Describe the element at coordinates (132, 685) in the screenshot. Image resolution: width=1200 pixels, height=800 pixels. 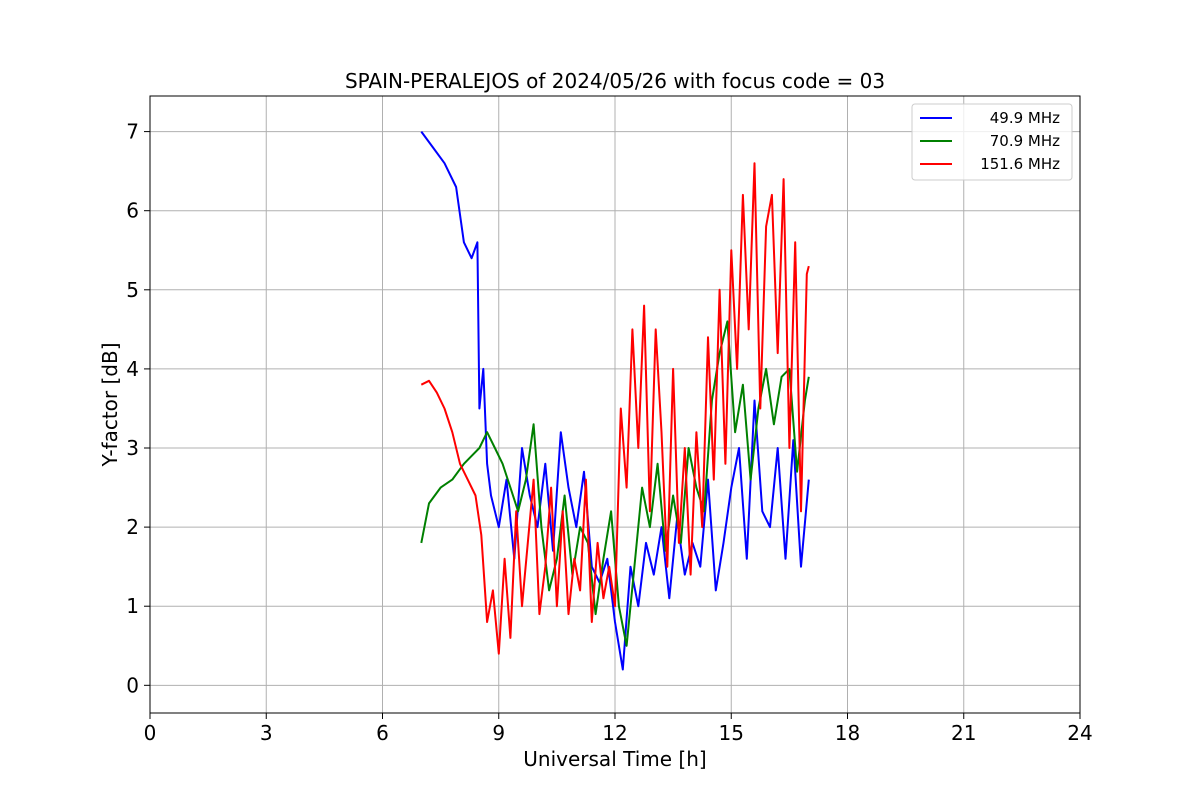
I see `y-tick-label: 0` at that location.